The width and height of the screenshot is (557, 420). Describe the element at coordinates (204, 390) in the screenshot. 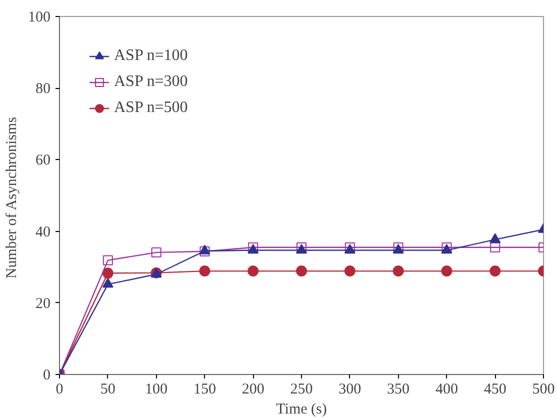

I see `x-tick-label: 150` at that location.